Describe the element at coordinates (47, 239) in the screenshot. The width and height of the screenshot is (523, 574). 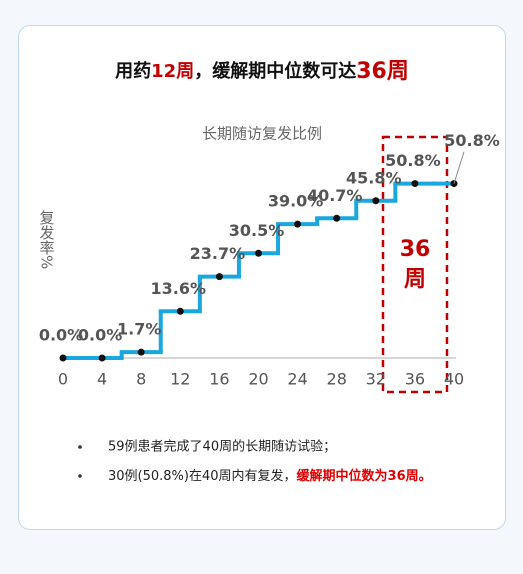
I see `y-axis-label: 复发率%` at that location.